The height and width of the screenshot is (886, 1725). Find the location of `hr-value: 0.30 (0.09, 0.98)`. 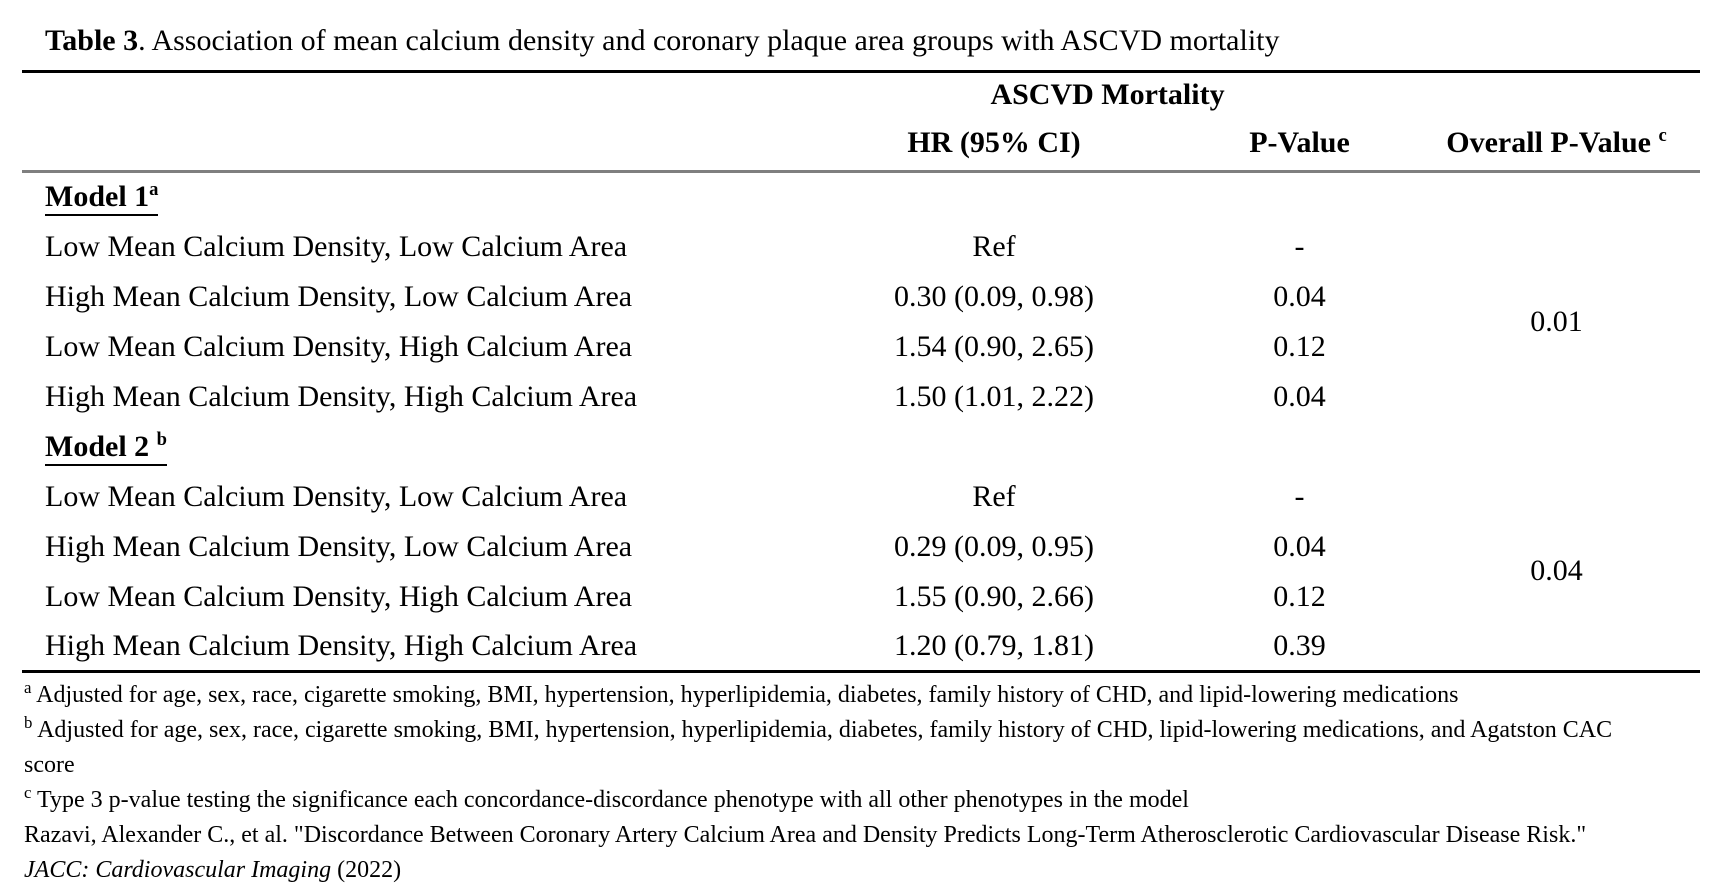

hr-value: 0.30 (0.09, 0.98) is located at coordinates (994, 296).